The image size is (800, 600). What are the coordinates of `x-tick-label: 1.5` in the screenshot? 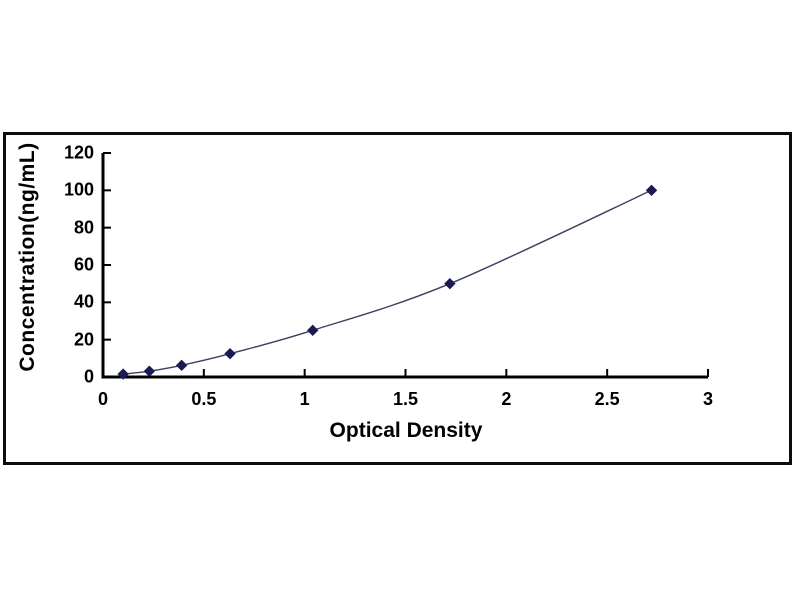 It's located at (405, 399).